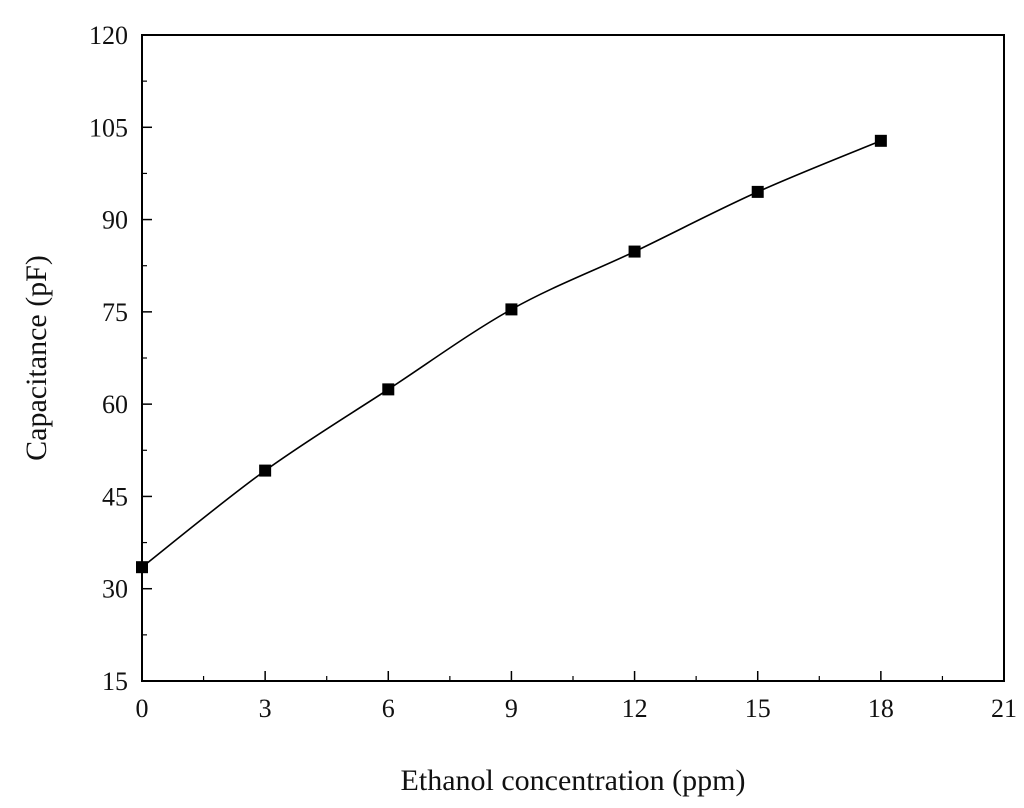 This screenshot has height=808, width=1024. What do you see at coordinates (108, 35) in the screenshot?
I see `y-tick-label: 120` at bounding box center [108, 35].